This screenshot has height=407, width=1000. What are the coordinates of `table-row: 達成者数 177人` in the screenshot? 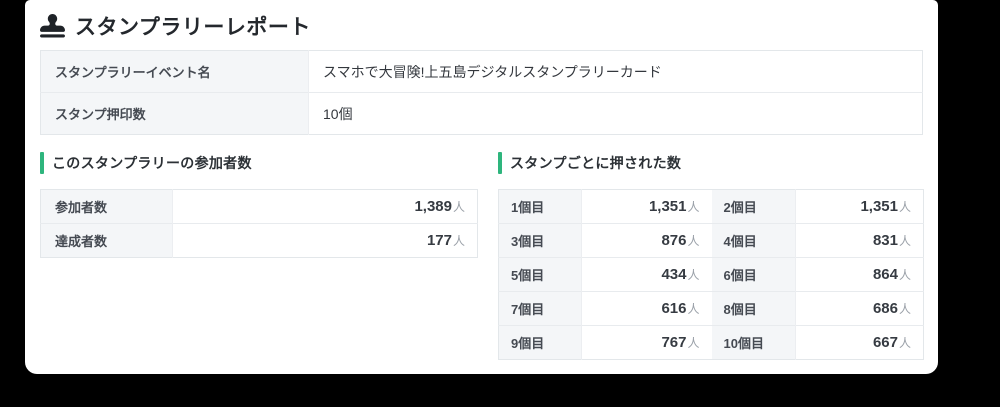 It's located at (259, 240).